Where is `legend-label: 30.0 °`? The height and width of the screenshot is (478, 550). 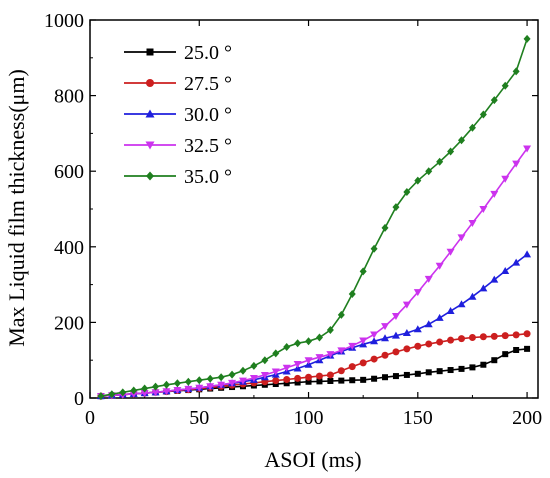 legend-label: 30.0 ° is located at coordinates (208, 115).